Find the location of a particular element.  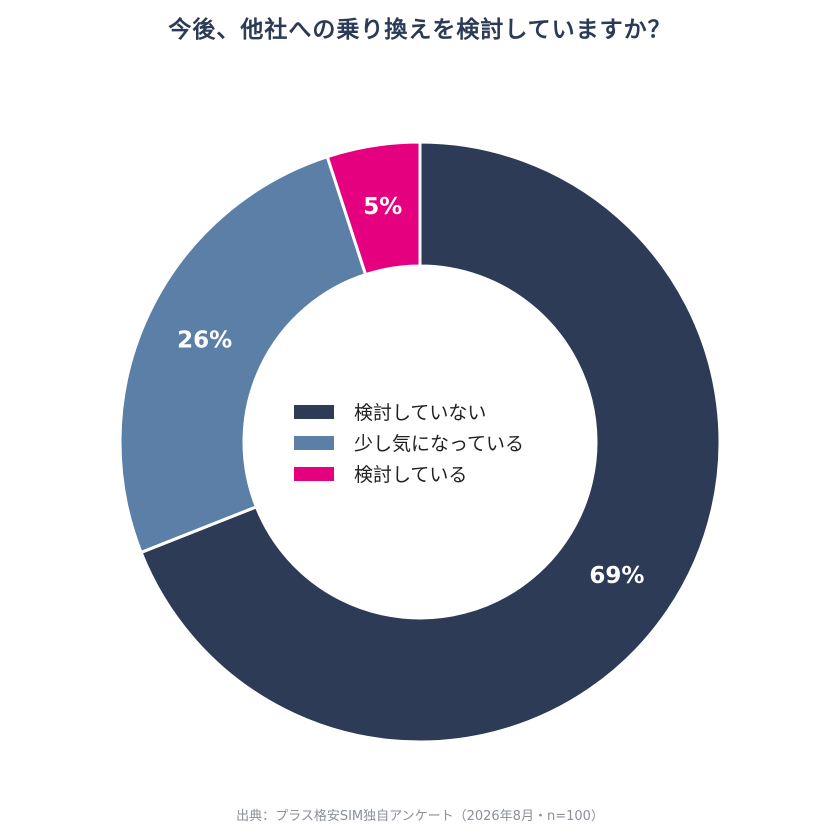

legend: 検討していない 少し気になっている 検討している is located at coordinates (409, 442).